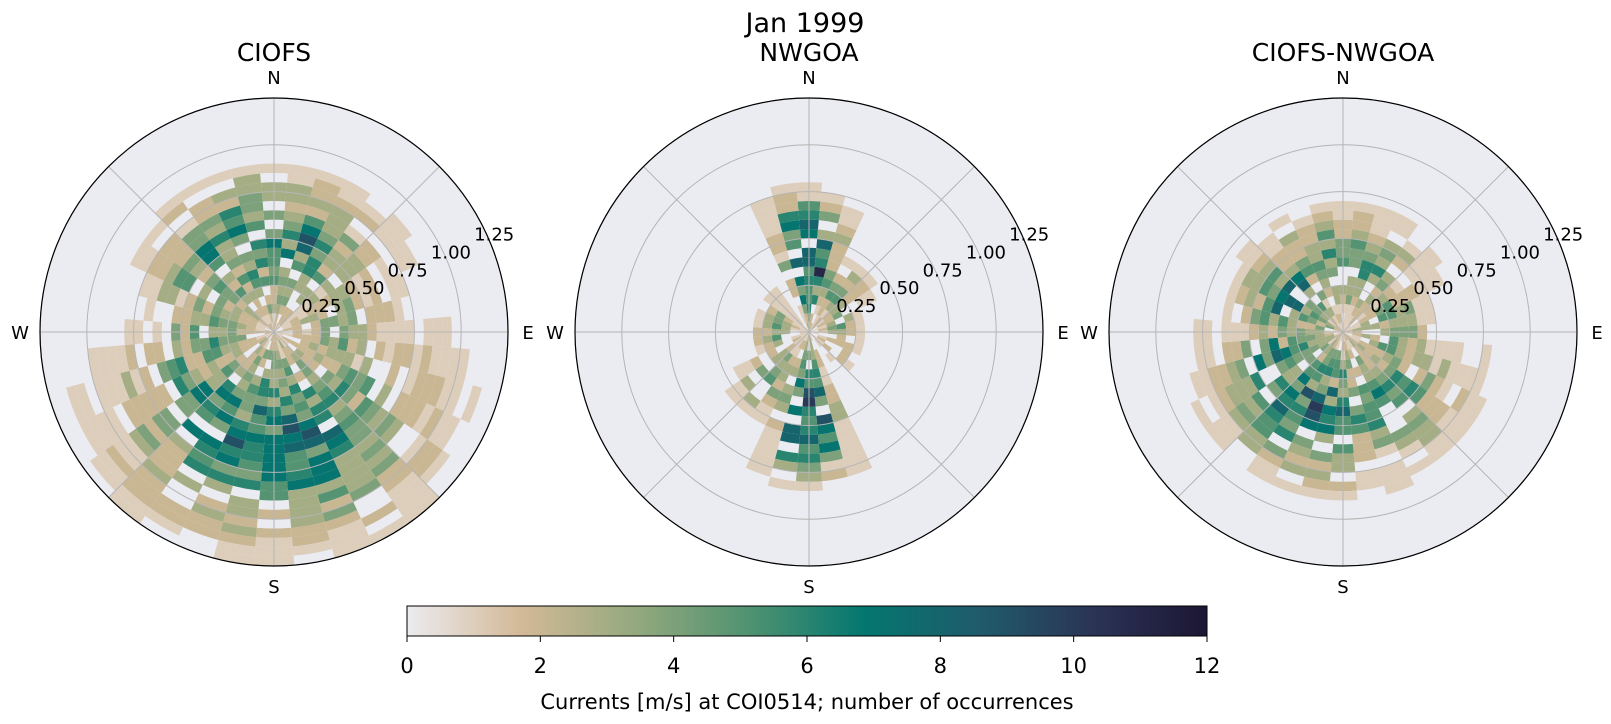 This screenshot has height=724, width=1611. What do you see at coordinates (1390, 306) in the screenshot?
I see `radial-tick-label: 0.25` at bounding box center [1390, 306].